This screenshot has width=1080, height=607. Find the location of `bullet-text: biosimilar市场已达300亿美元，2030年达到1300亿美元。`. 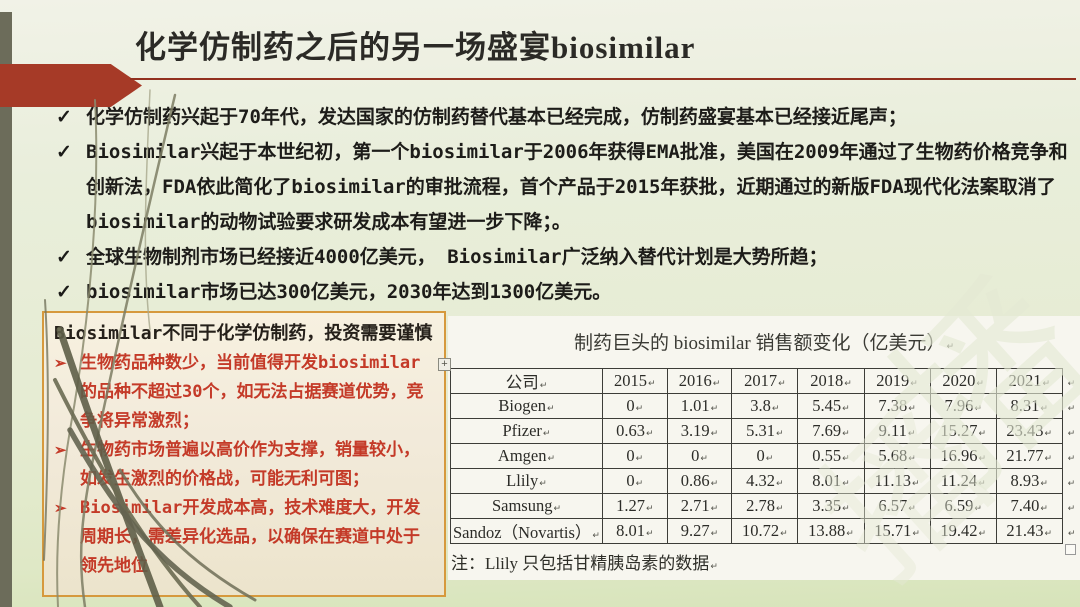

bullet-text: biosimilar市场已达300亿美元，2030年达到1300亿美元。 is located at coordinates (349, 292).